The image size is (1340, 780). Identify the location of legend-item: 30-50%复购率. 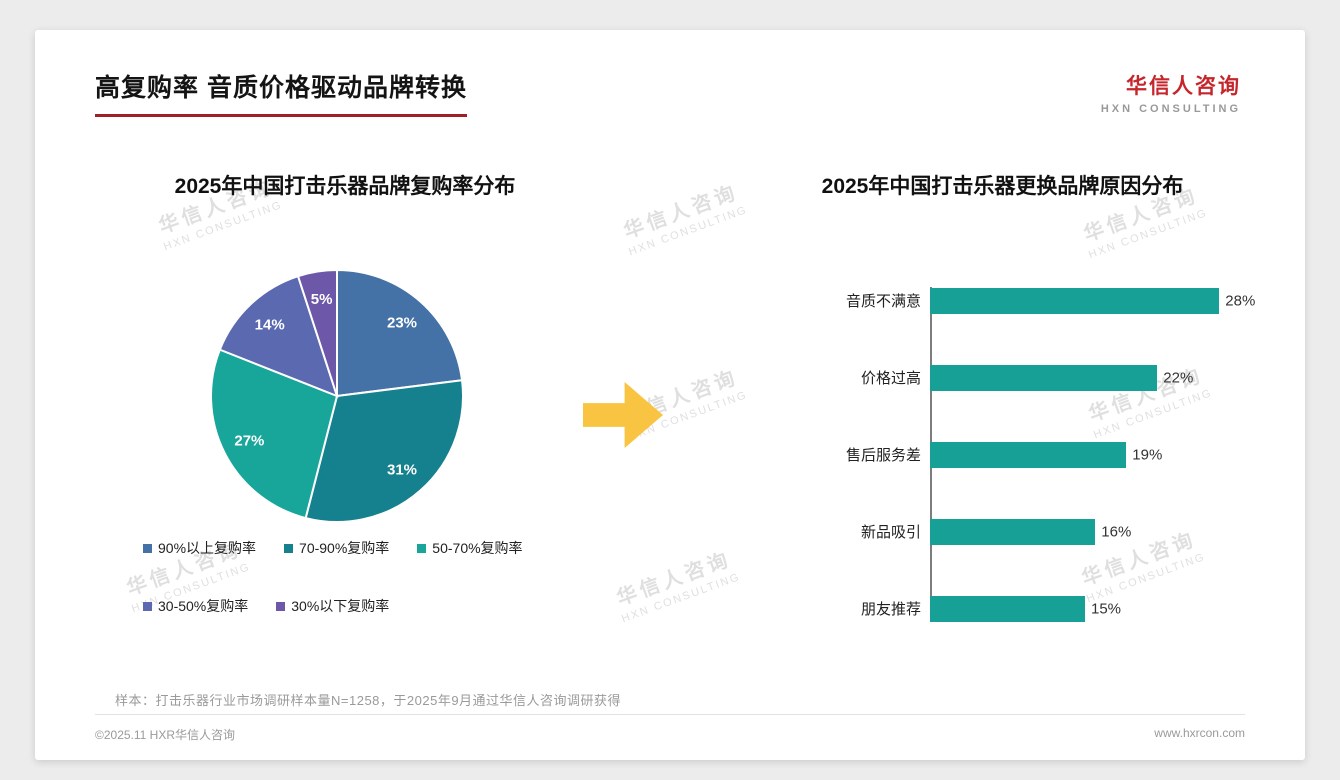
(195, 606).